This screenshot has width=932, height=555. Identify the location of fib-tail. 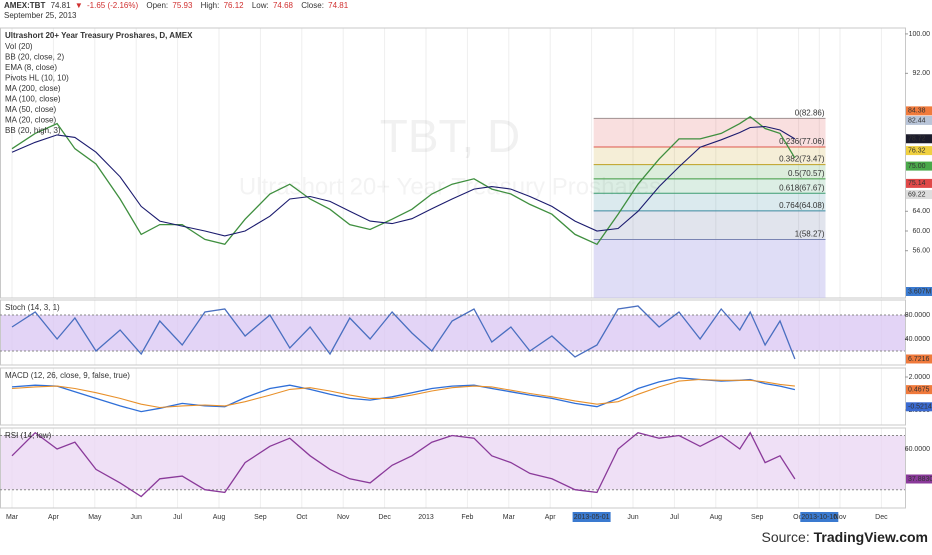
(709, 268).